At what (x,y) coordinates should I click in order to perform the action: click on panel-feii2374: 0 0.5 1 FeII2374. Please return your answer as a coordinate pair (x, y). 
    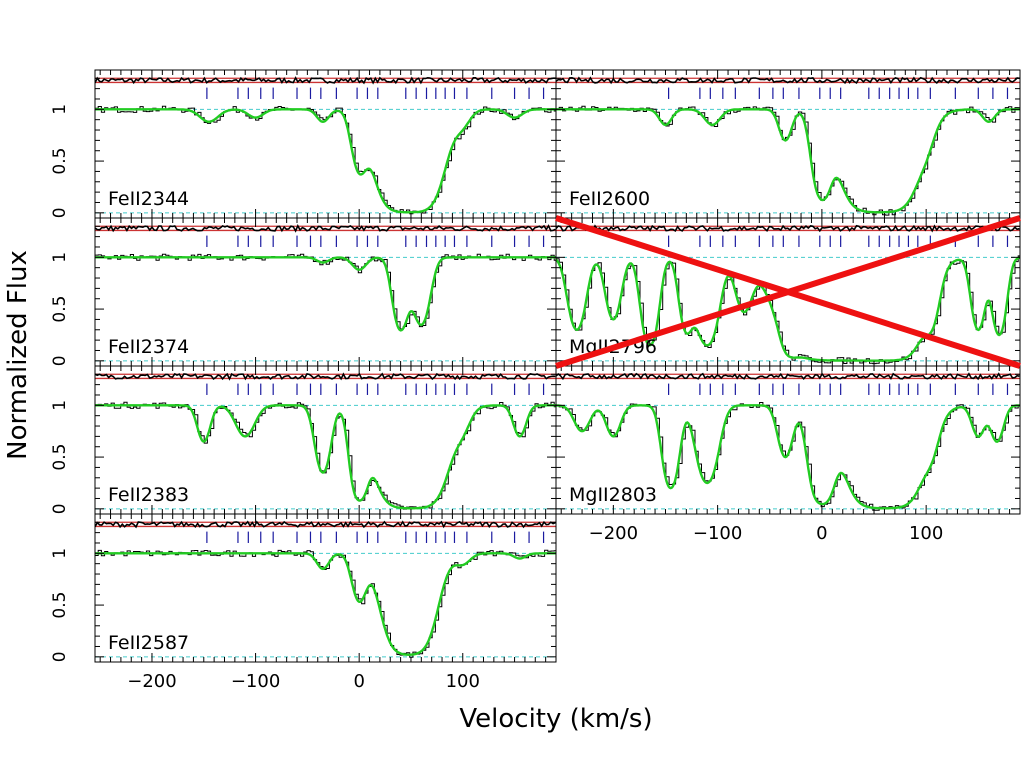
    Looking at the image, I should click on (303, 292).